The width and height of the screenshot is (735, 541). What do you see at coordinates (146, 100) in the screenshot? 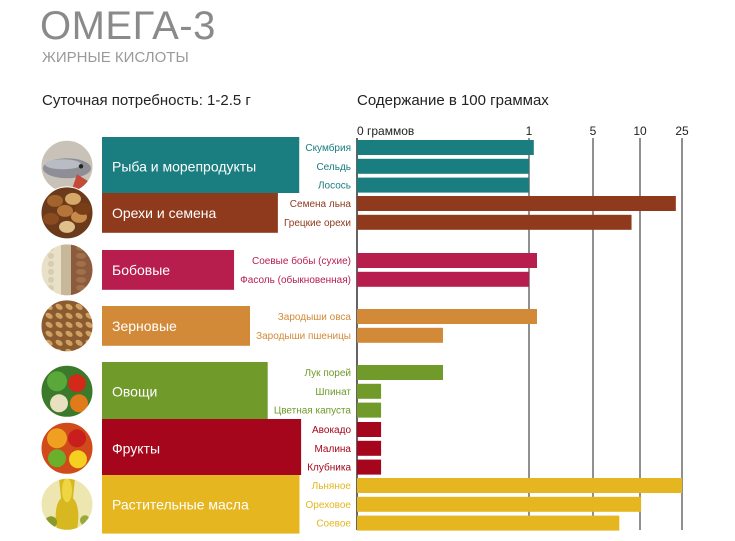
I see `daily-need-label: Суточная потребность: 1-2.5 г` at bounding box center [146, 100].